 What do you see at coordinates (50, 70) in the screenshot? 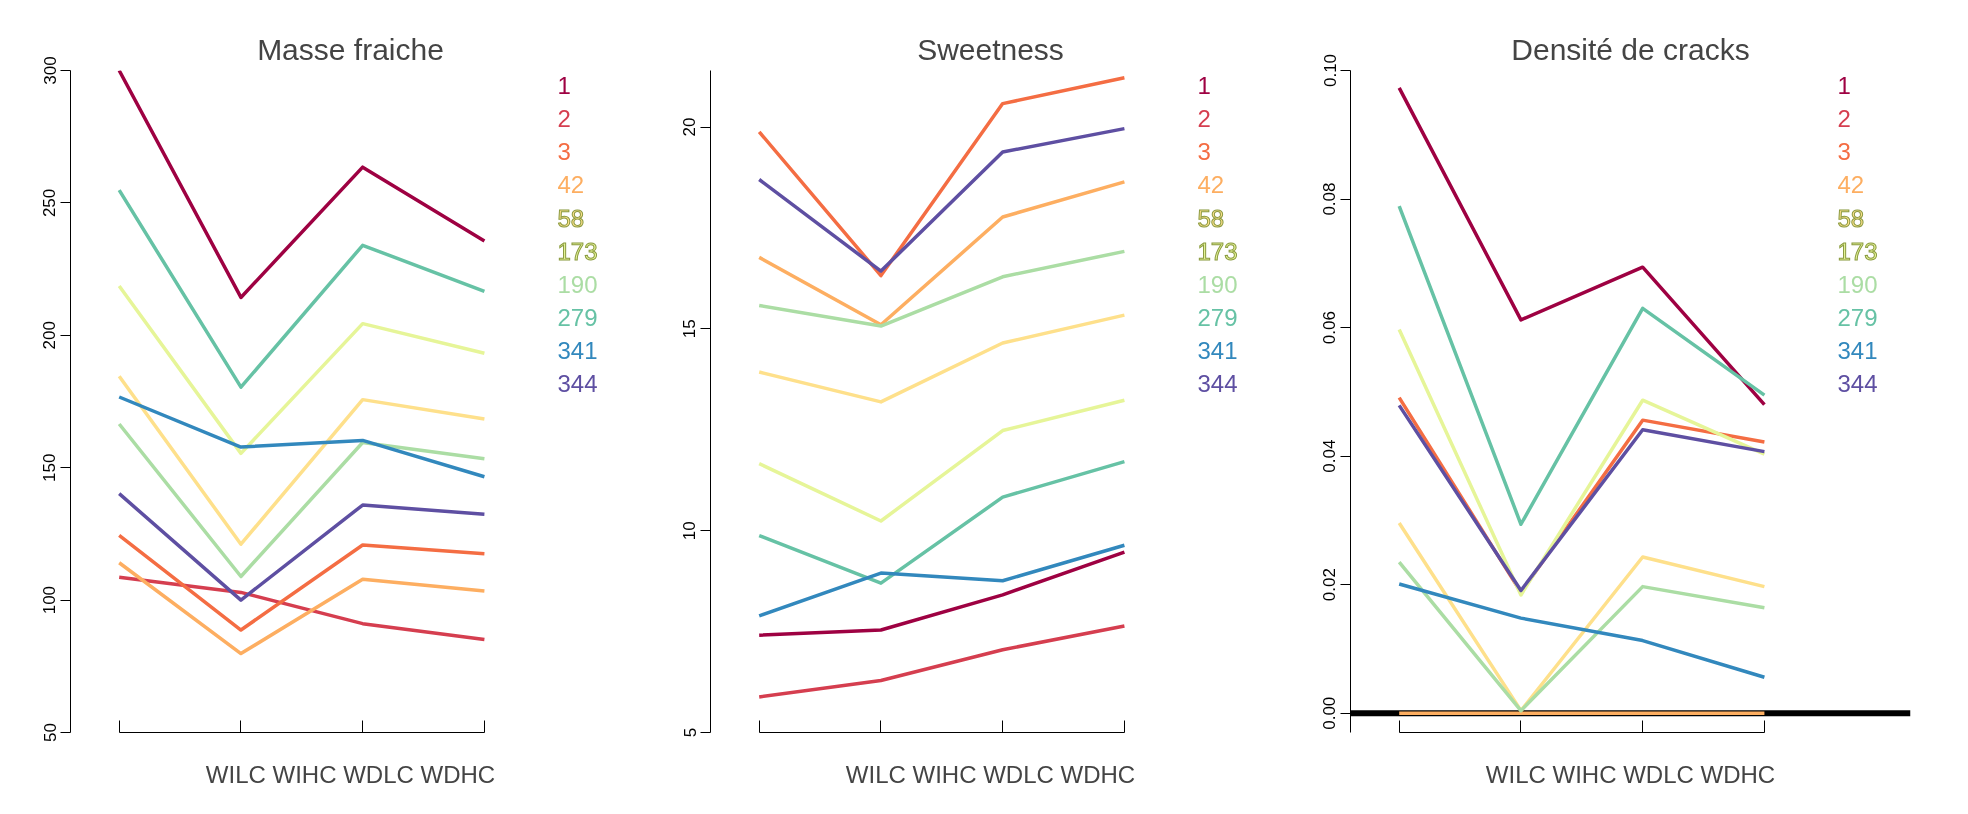
I see `y-tick-label: 300` at bounding box center [50, 70].